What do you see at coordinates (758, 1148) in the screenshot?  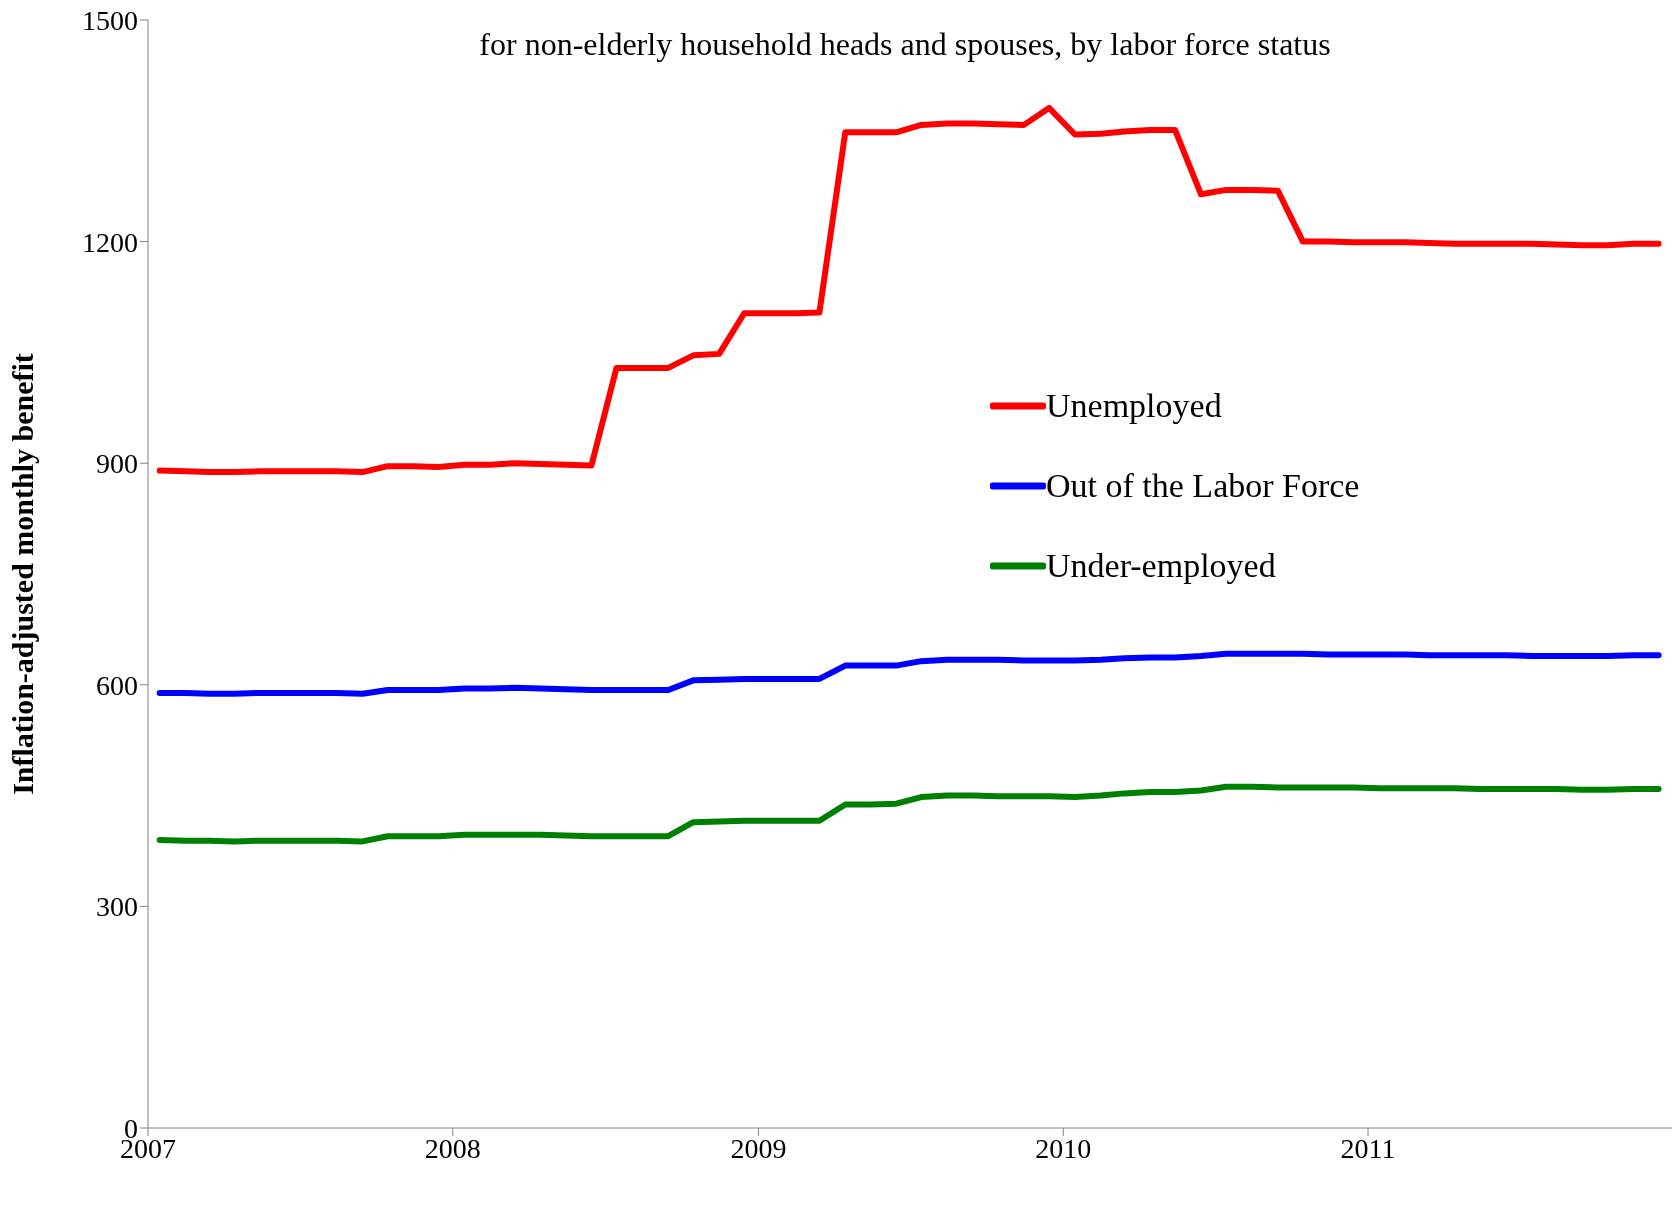 I see `x-tick-label: 2009` at bounding box center [758, 1148].